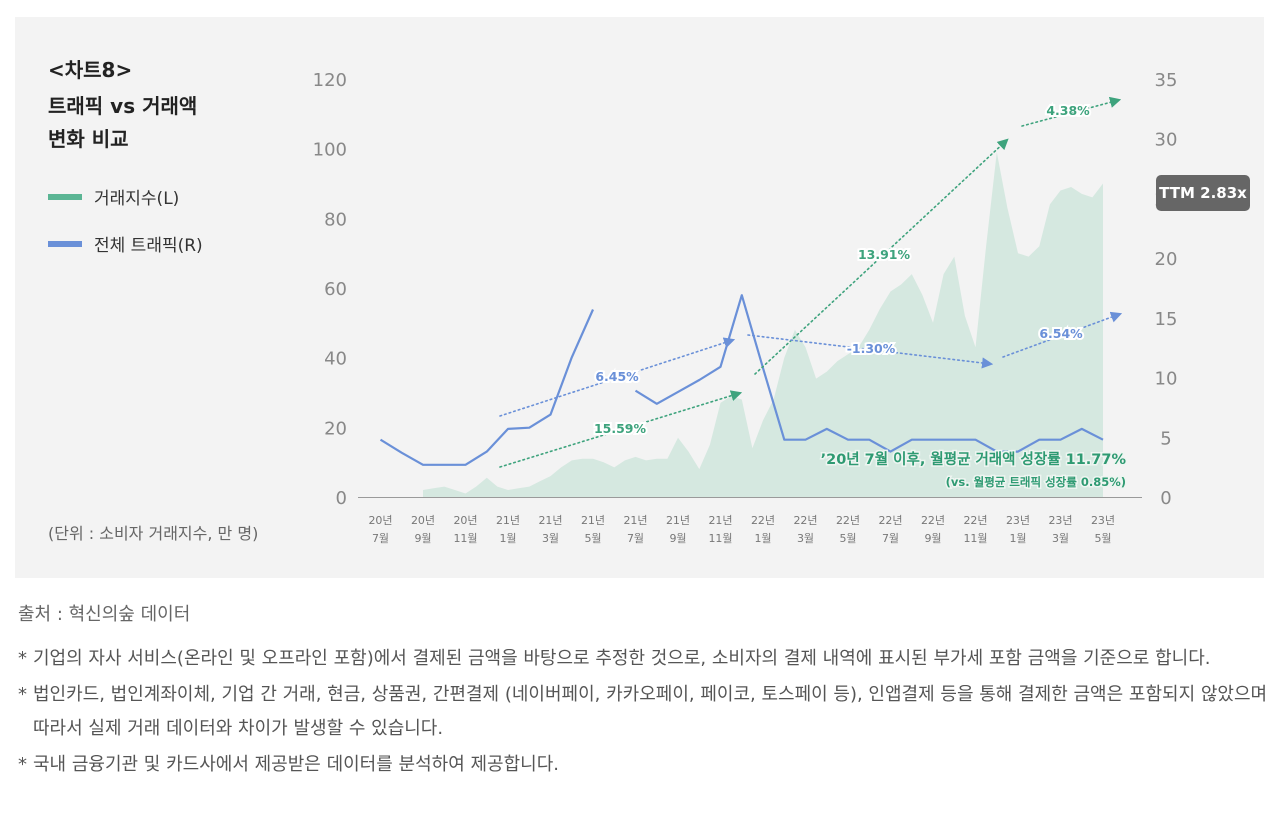 The width and height of the screenshot is (1278, 830). Describe the element at coordinates (148, 246) in the screenshot. I see `legend-label: 전체 트래픽(R)` at that location.